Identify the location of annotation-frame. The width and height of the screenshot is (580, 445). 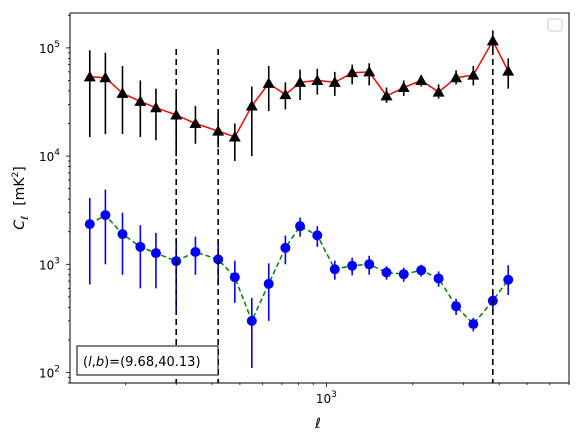
(147, 360).